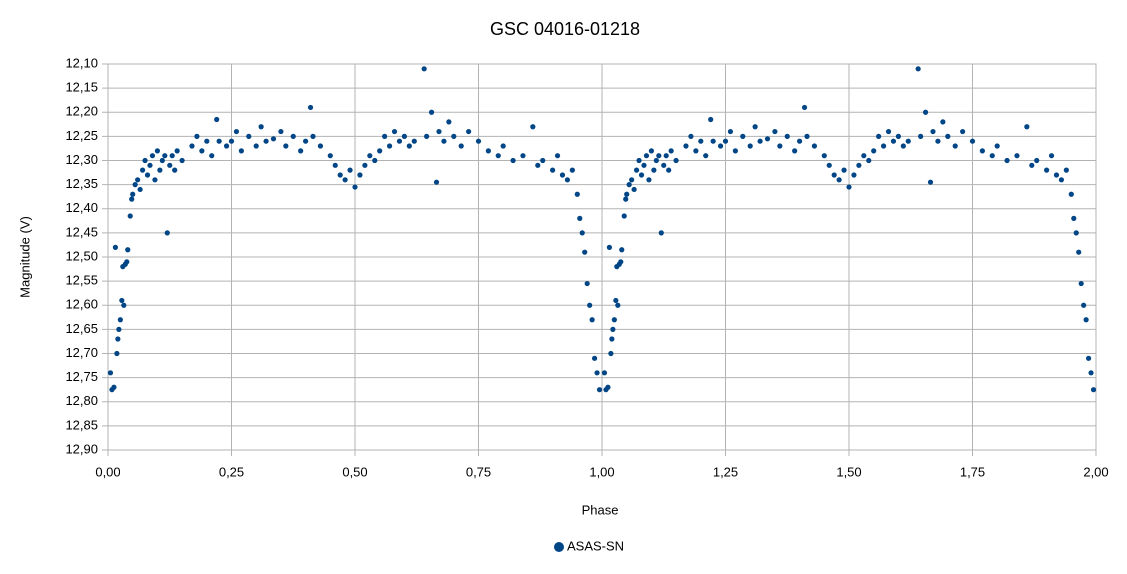 The width and height of the screenshot is (1127, 574). Describe the element at coordinates (81, 328) in the screenshot. I see `y-tick-label: 12,65` at that location.